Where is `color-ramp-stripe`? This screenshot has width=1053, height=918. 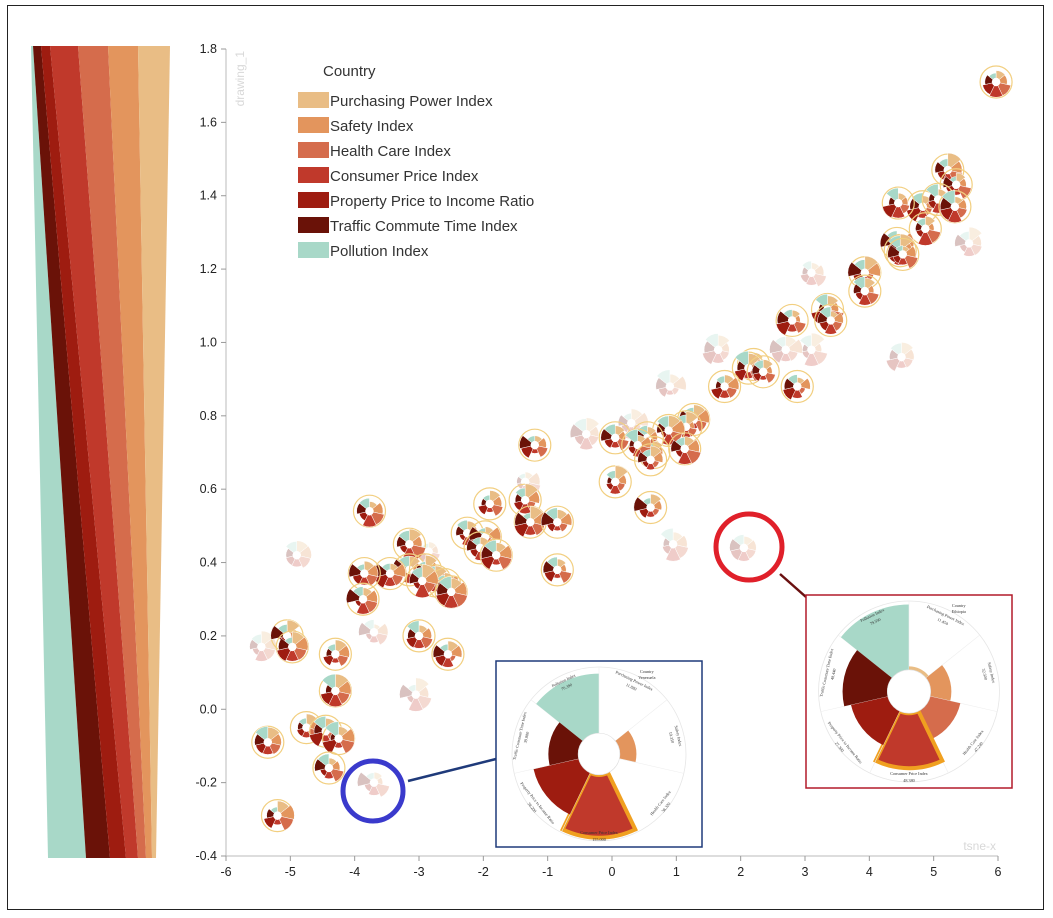 color-ramp-stripe is located at coordinates (71, 452).